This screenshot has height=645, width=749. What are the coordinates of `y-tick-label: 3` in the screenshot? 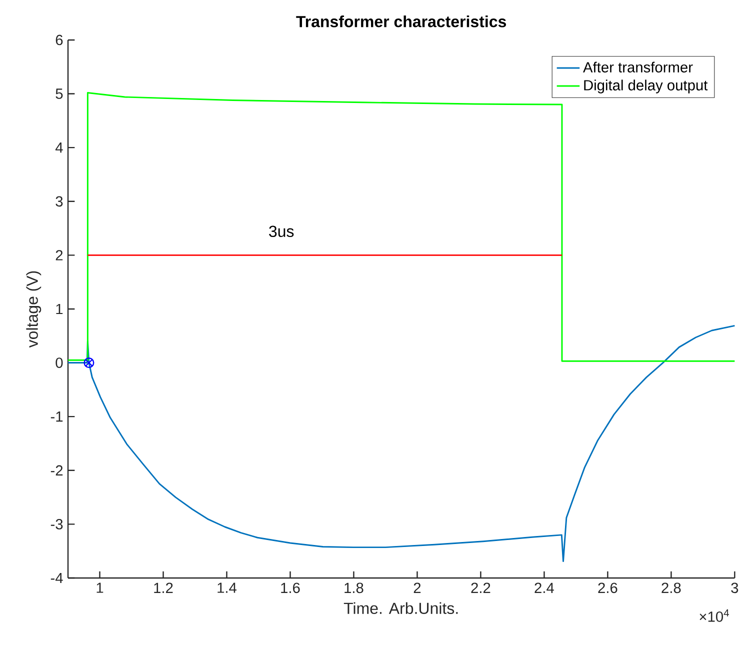 It's located at (59, 201).